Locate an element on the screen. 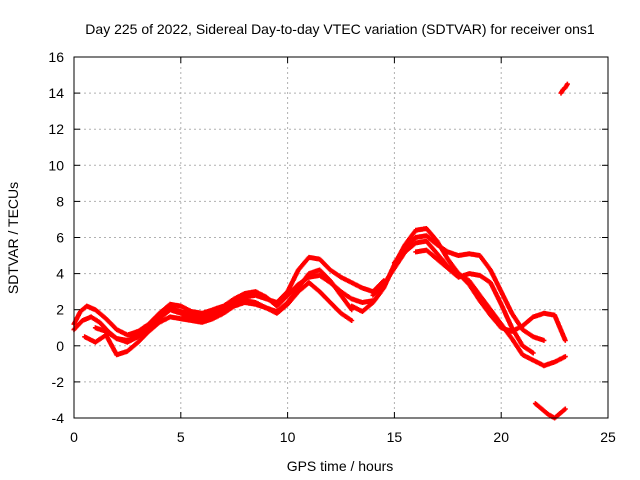 The height and width of the screenshot is (480, 640). x-tick-label: 20 is located at coordinates (501, 437).